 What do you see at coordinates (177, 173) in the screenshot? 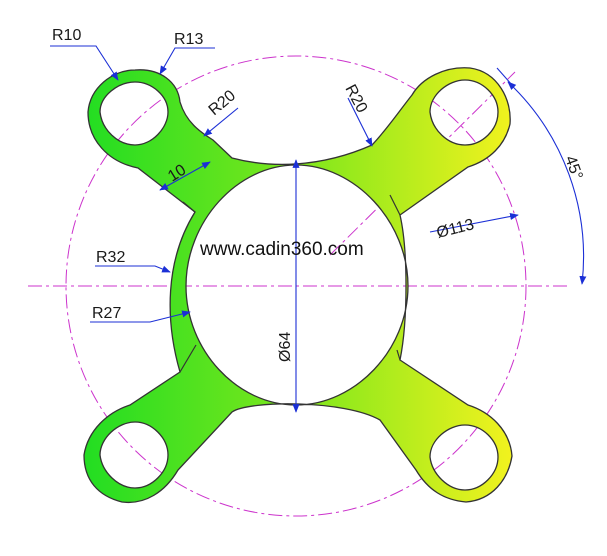
I see `label-width-10: 10` at bounding box center [177, 173].